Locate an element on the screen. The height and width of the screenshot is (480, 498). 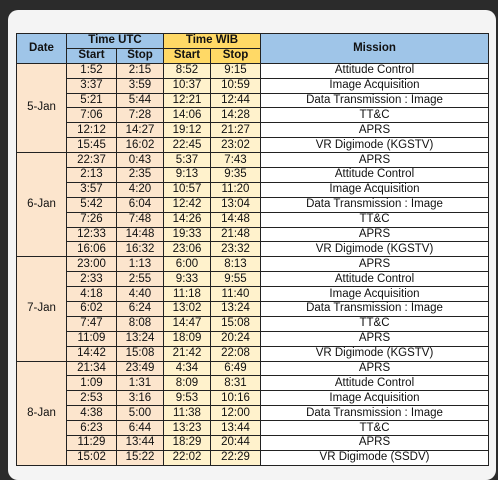
utc-stop-cell: 3:59 is located at coordinates (140, 85).